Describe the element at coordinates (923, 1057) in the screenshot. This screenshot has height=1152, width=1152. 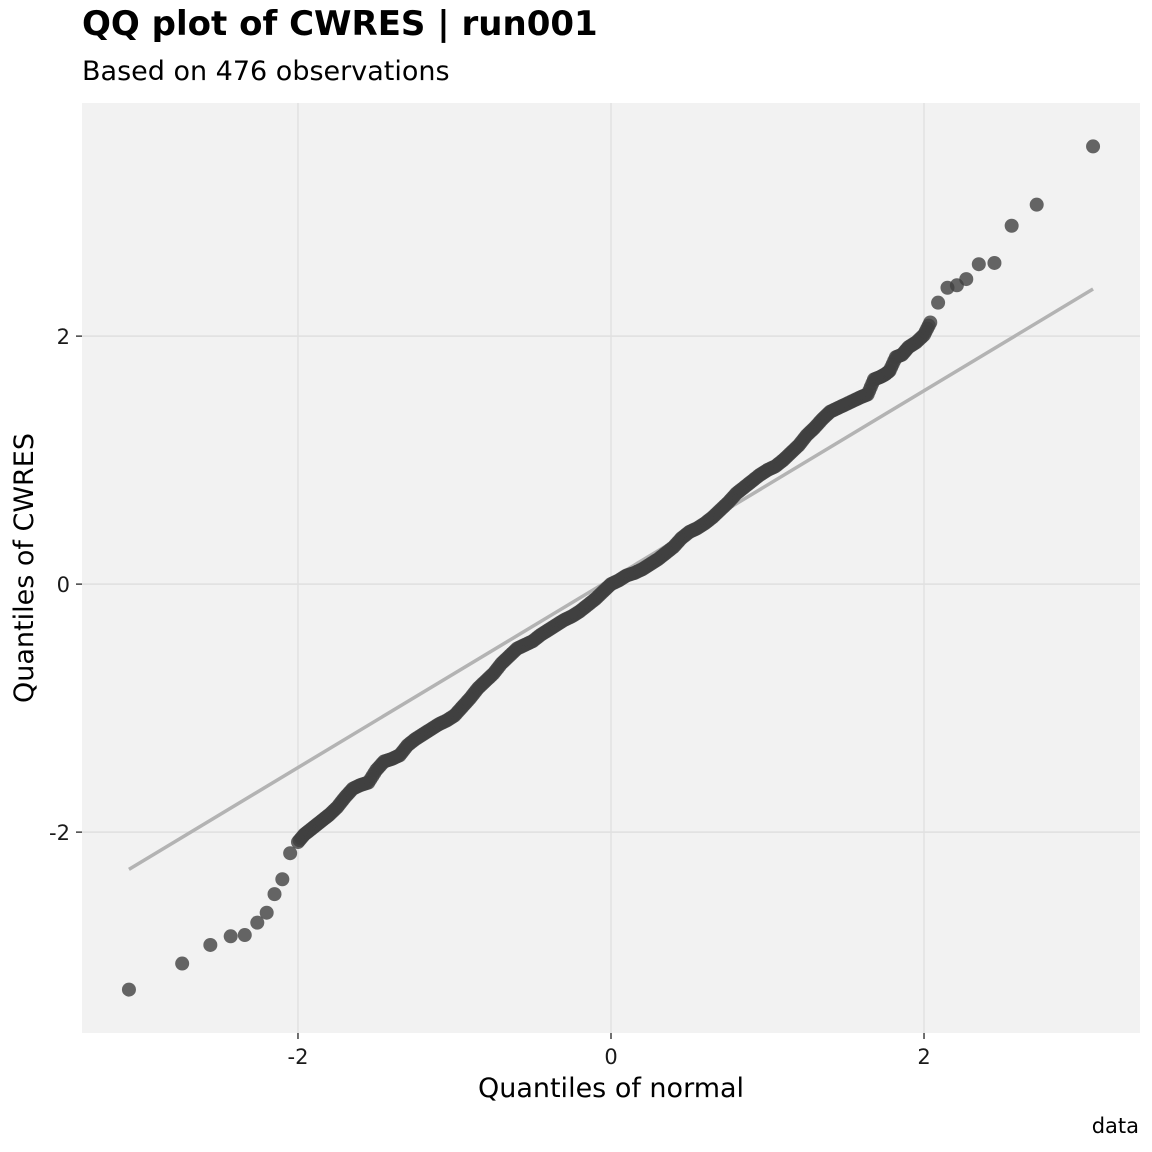
I see `x-tick-label: 2` at that location.